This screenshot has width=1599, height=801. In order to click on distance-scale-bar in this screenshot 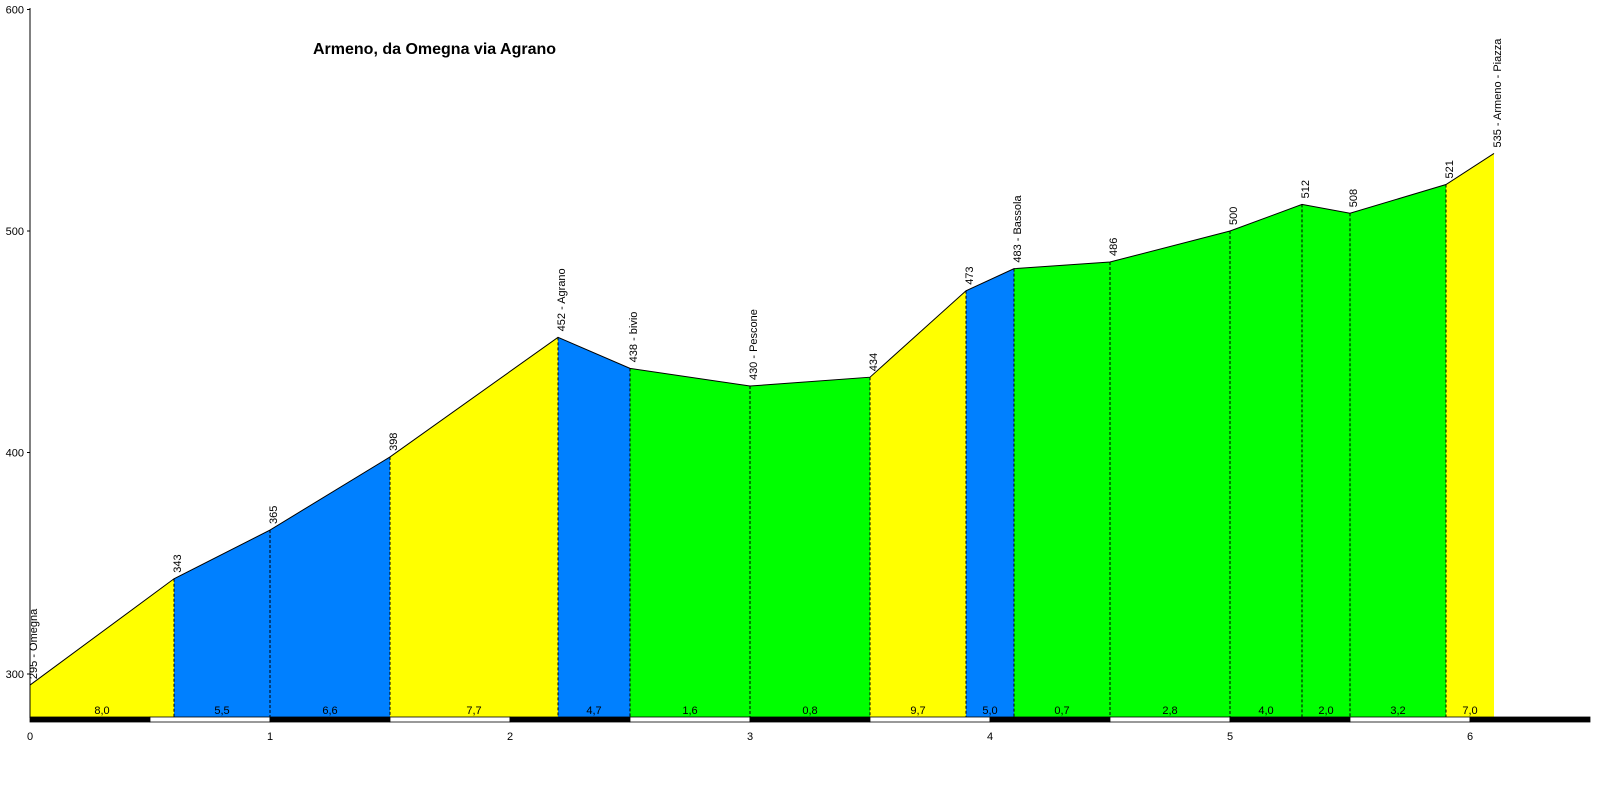, I will do `click(810, 719)`.